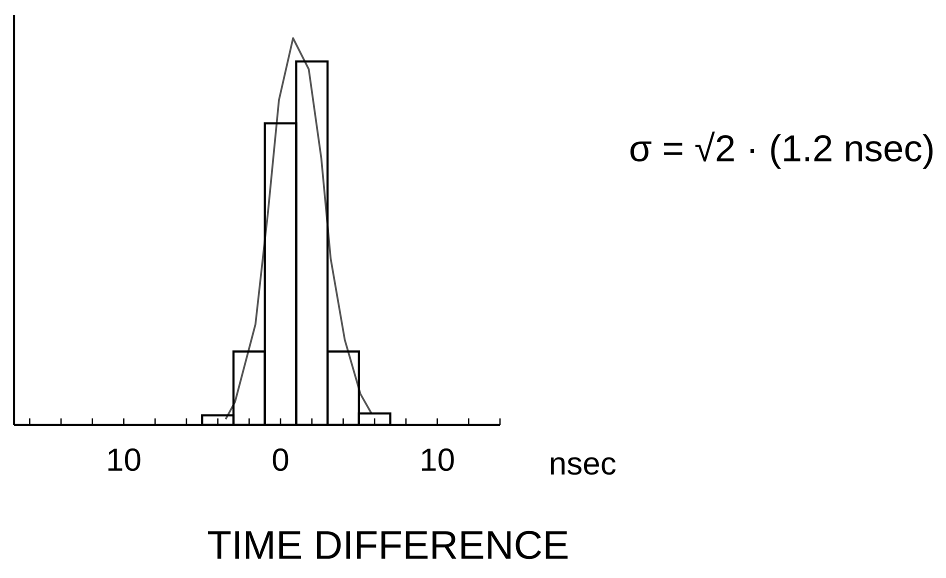 This screenshot has width=946, height=578. What do you see at coordinates (280, 460) in the screenshot?
I see `x-tick-label: 0` at bounding box center [280, 460].